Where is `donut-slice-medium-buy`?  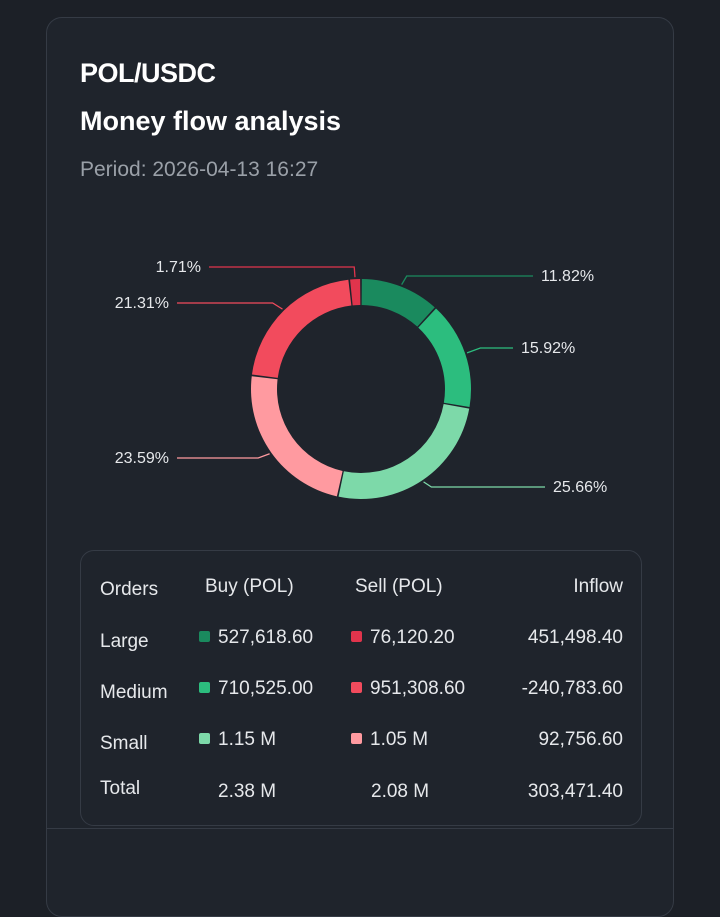 donut-slice-medium-buy is located at coordinates (444, 357).